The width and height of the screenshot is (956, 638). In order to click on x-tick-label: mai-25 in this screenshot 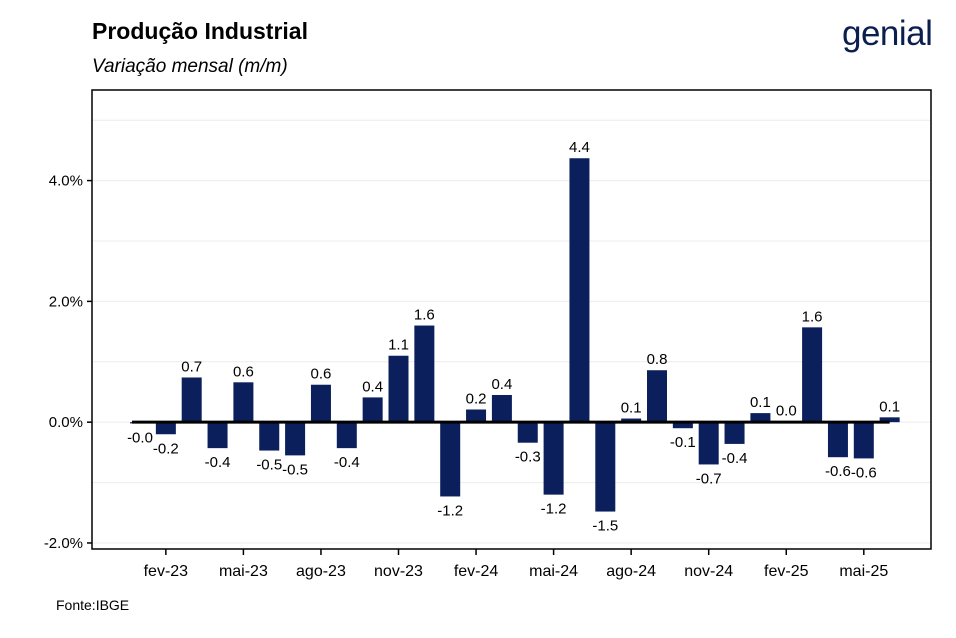, I will do `click(863, 571)`.